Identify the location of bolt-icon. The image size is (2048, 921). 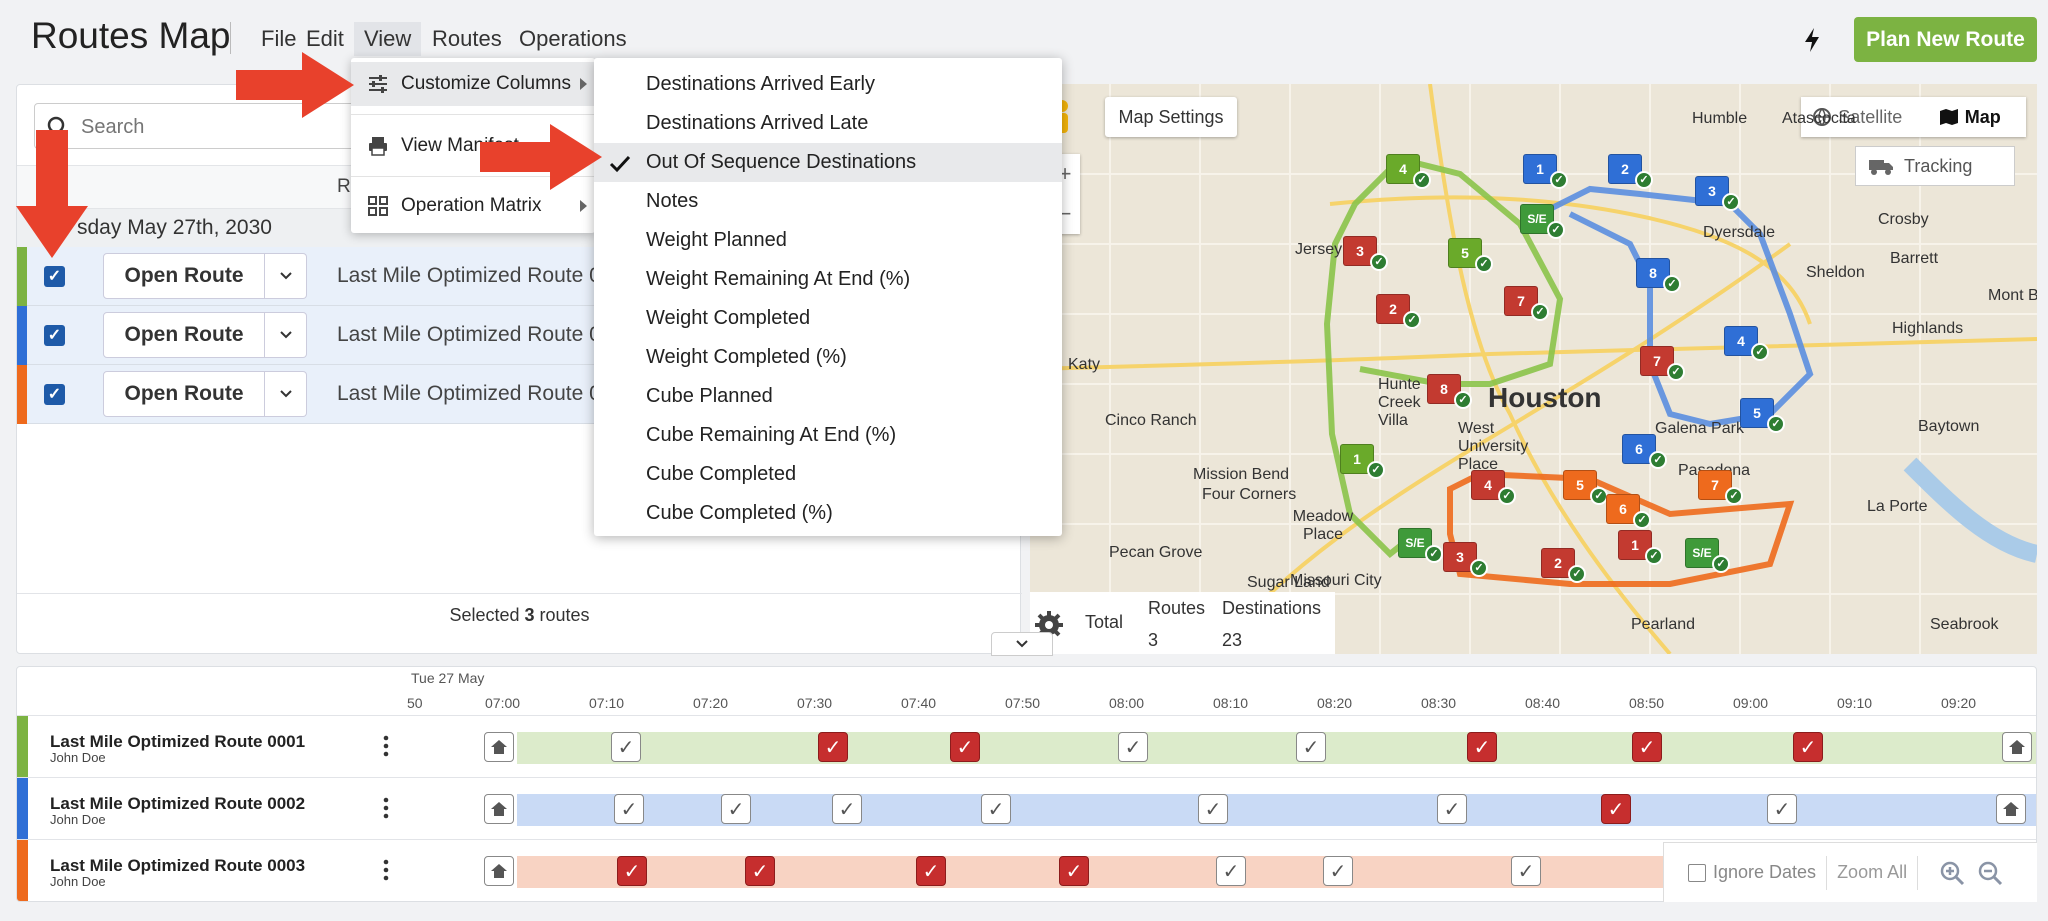
(1812, 40).